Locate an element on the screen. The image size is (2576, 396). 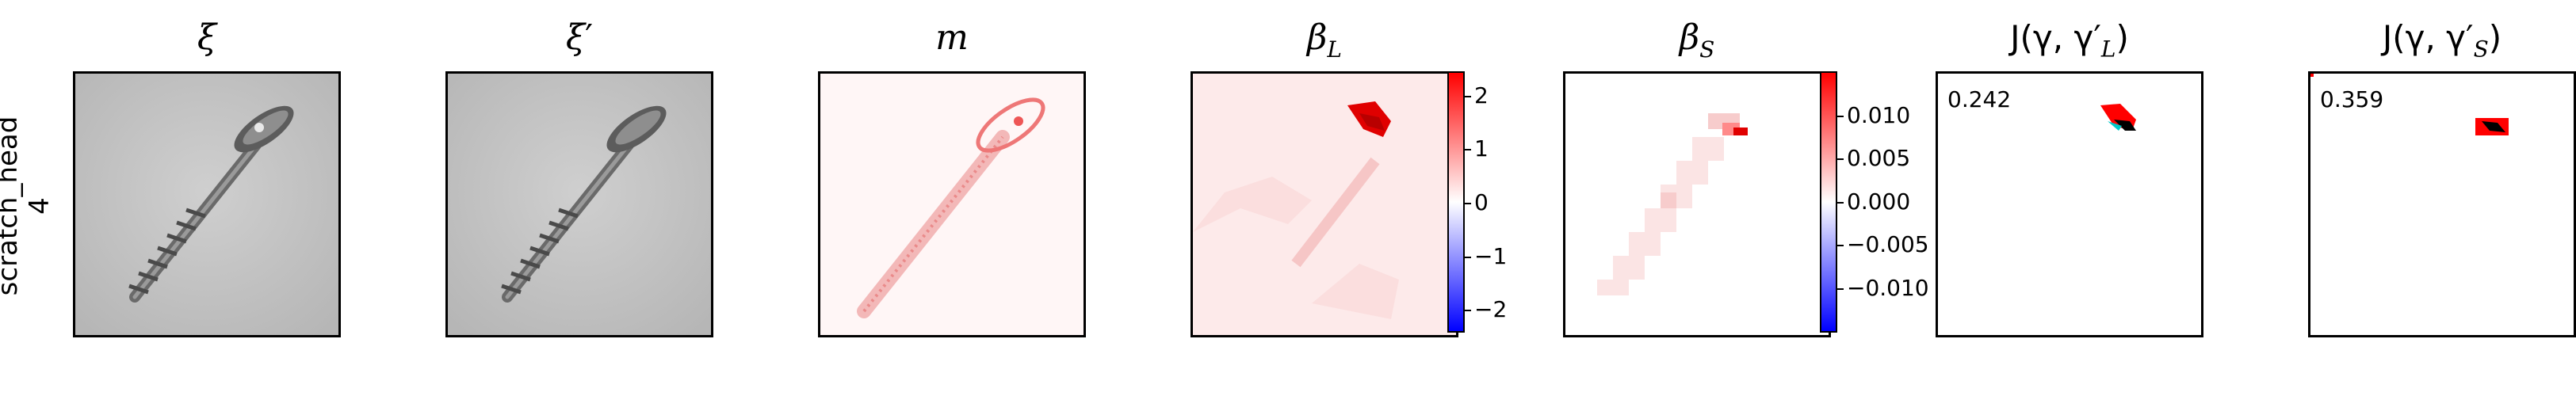
colorbar-s-tick-neg0005: −0.005 is located at coordinates (1888, 244).